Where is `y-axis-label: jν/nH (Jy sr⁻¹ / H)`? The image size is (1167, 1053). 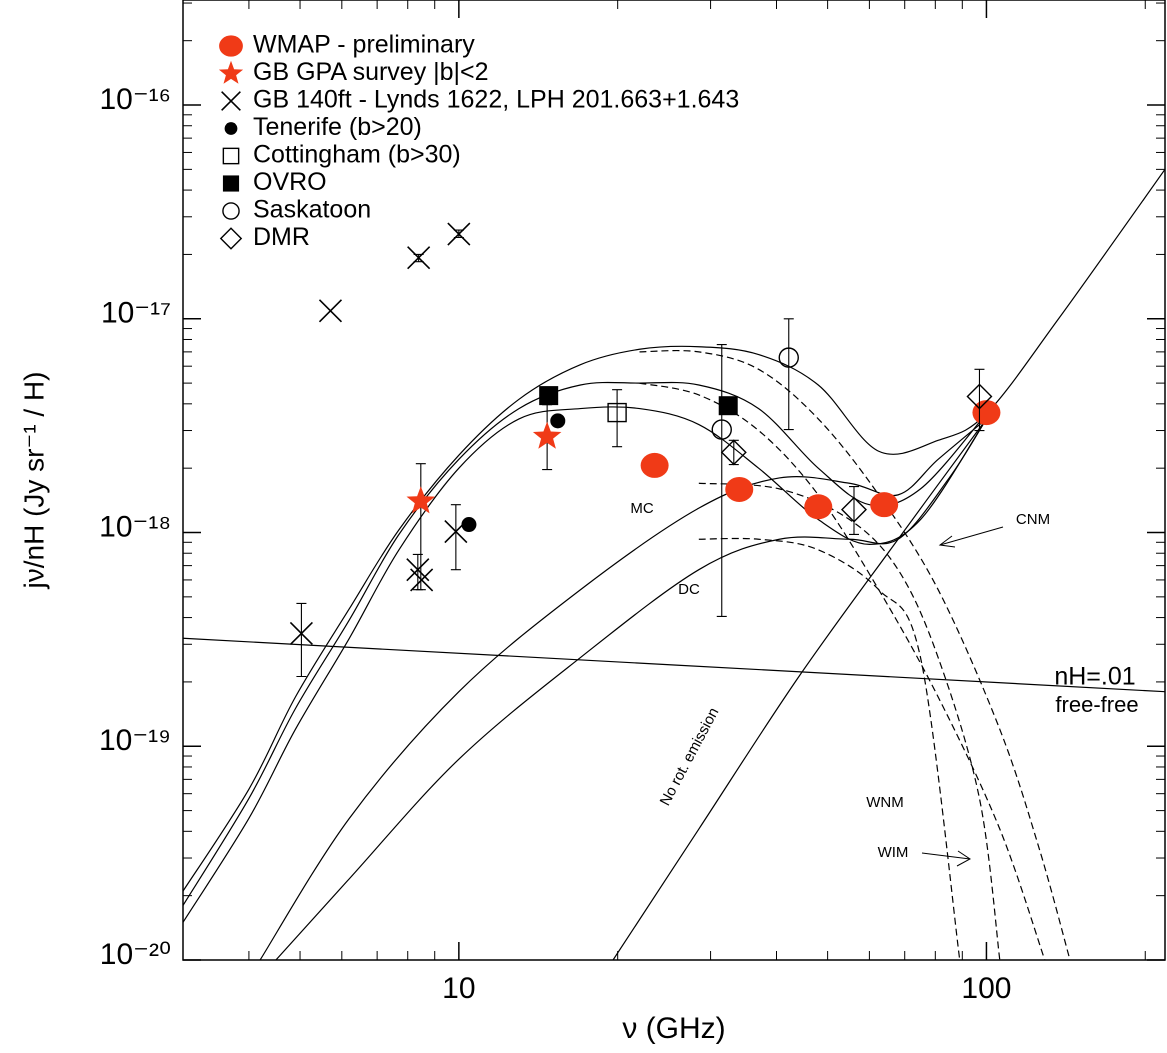 y-axis-label: jν/nH (Jy sr⁻¹ / H) is located at coordinates (33, 481).